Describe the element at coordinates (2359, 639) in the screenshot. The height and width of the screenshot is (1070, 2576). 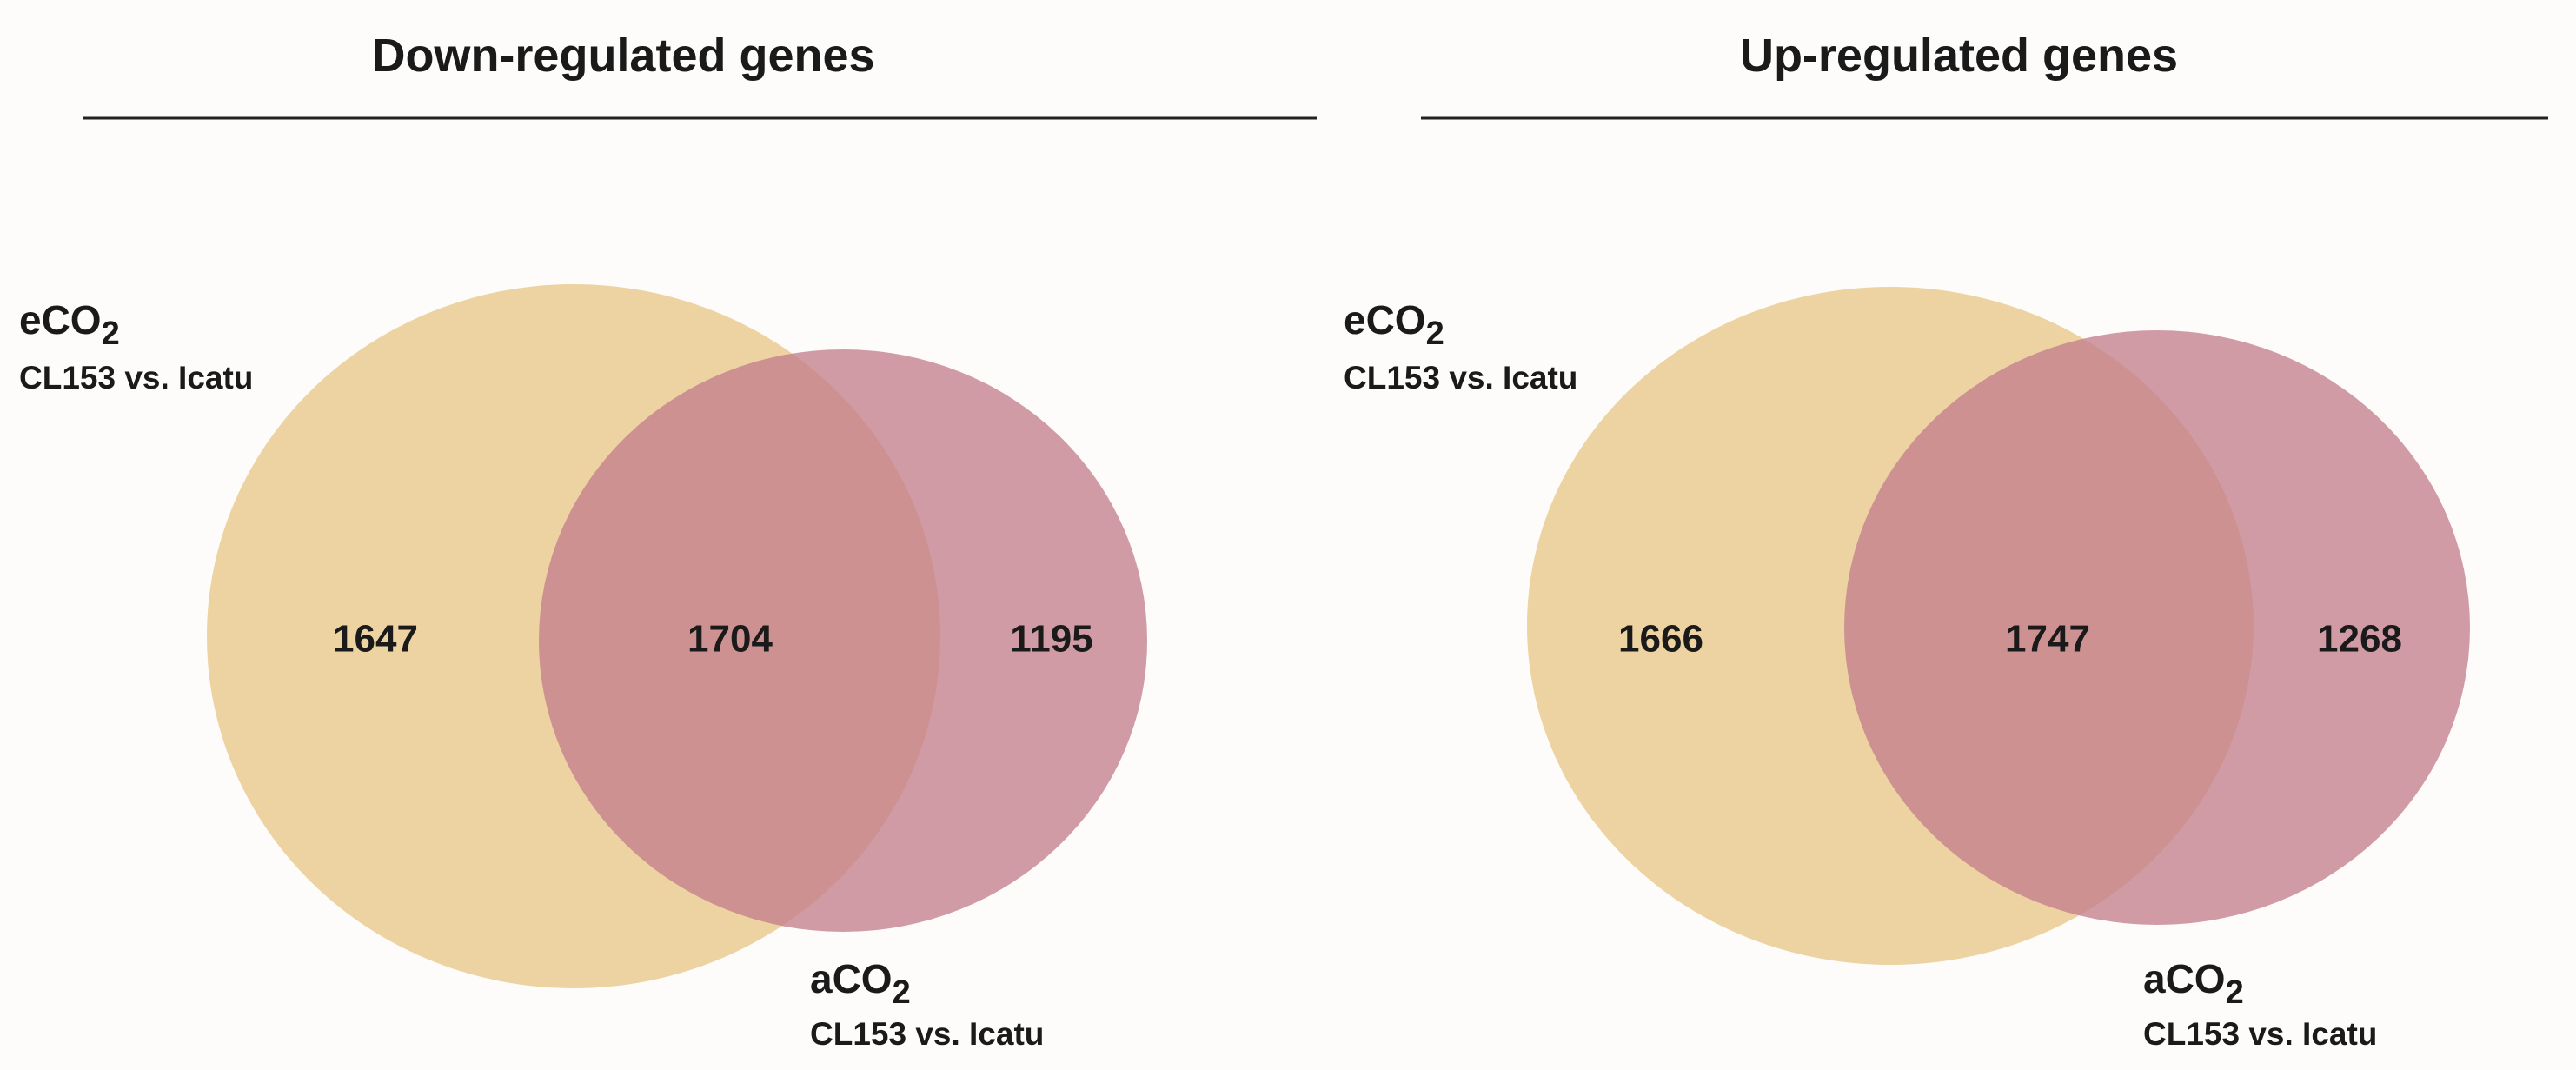
I see `count-only-b: 1268` at that location.